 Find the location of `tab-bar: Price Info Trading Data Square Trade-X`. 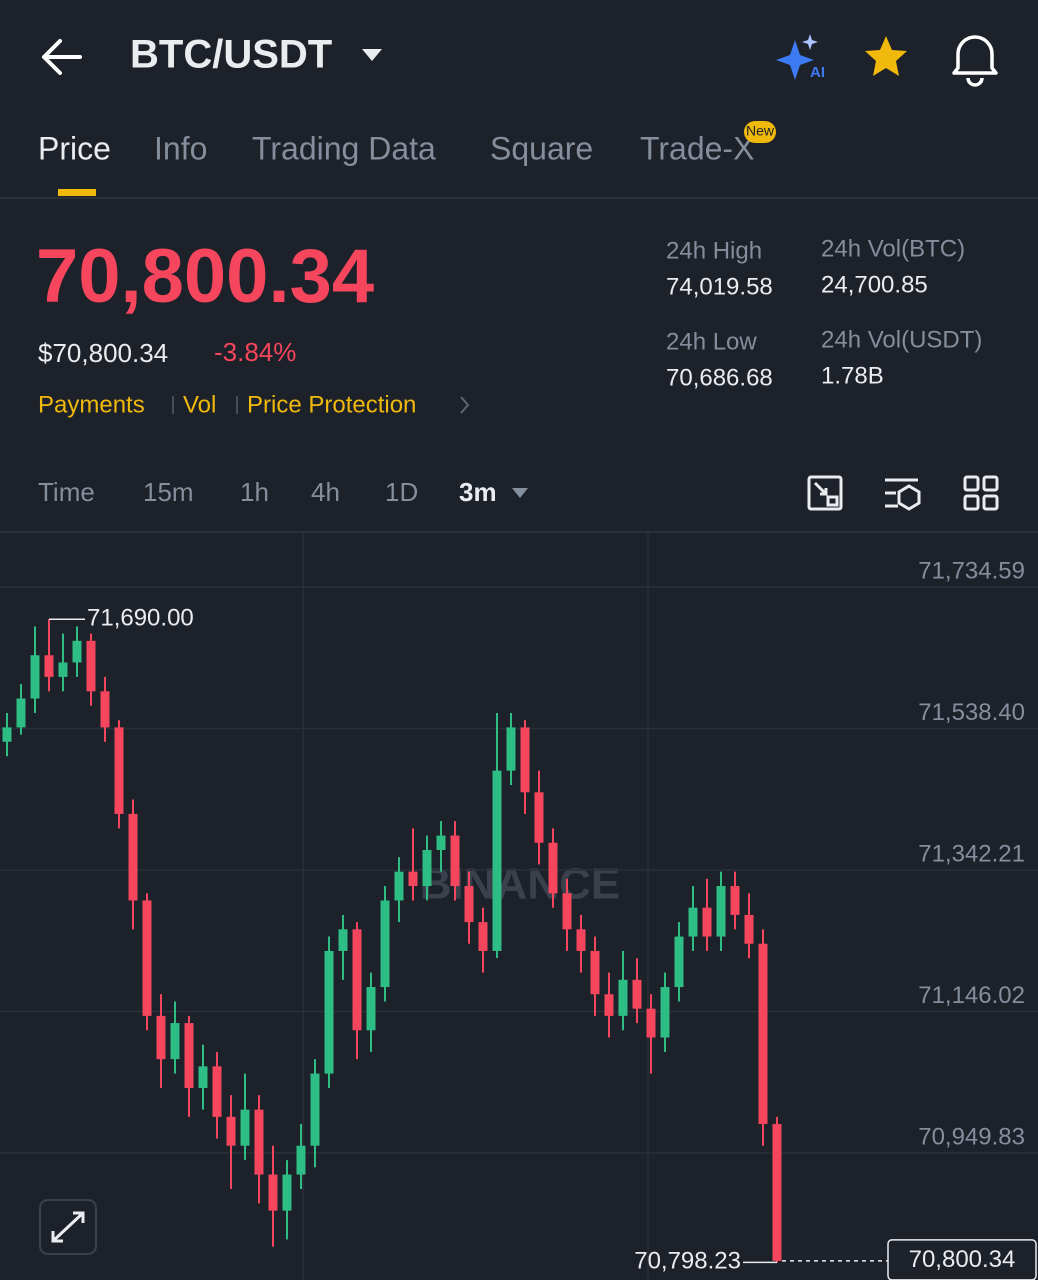

tab-bar: Price Info Trading Data Square Trade-X is located at coordinates (396, 148).